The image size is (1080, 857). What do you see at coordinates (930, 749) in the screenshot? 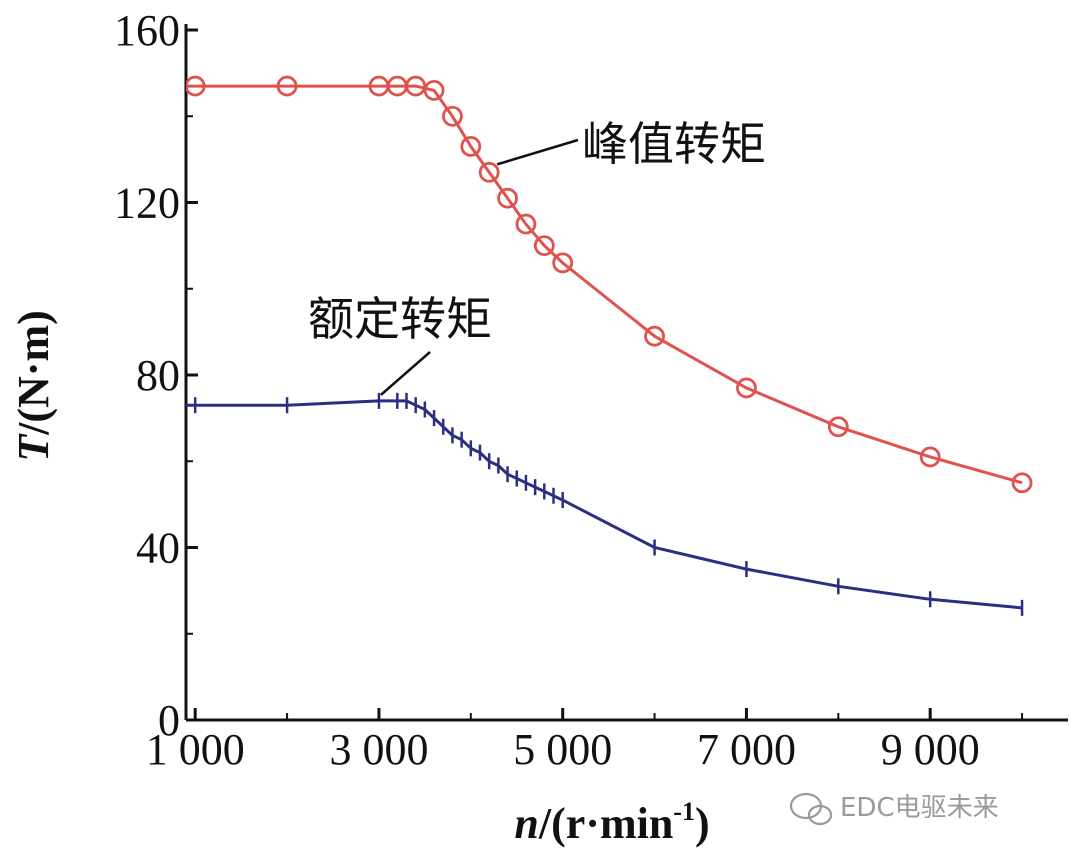
I see `x-tick-label: 9 000` at bounding box center [930, 749].